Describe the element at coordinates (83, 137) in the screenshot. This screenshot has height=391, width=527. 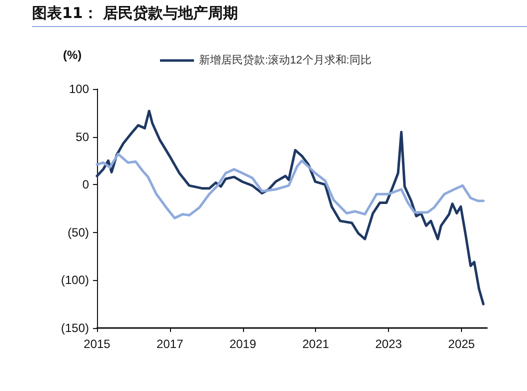
I see `y-tick-label: 50` at that location.